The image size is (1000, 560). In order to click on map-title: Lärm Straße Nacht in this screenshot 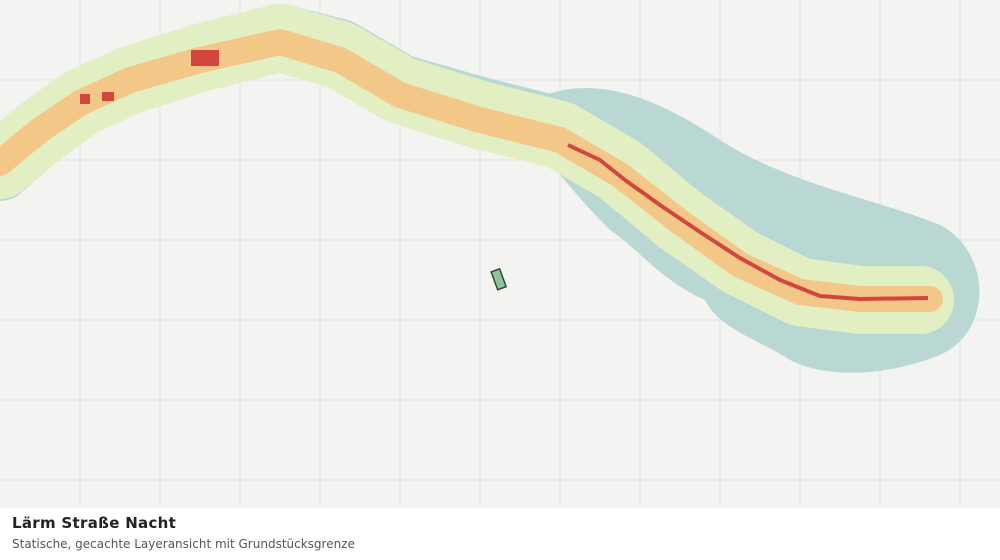, I will do `click(94, 523)`.